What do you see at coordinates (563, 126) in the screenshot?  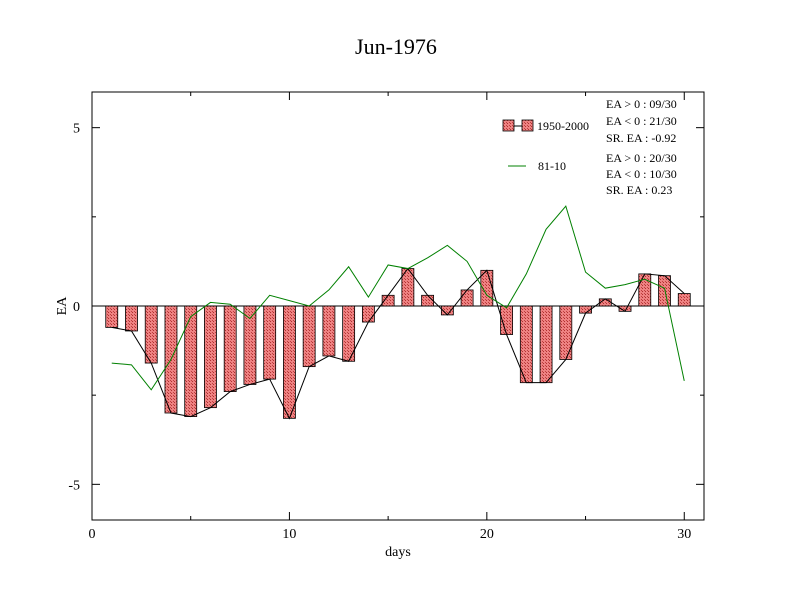 I see `legend-label-1950-2000: 1950-2000` at bounding box center [563, 126].